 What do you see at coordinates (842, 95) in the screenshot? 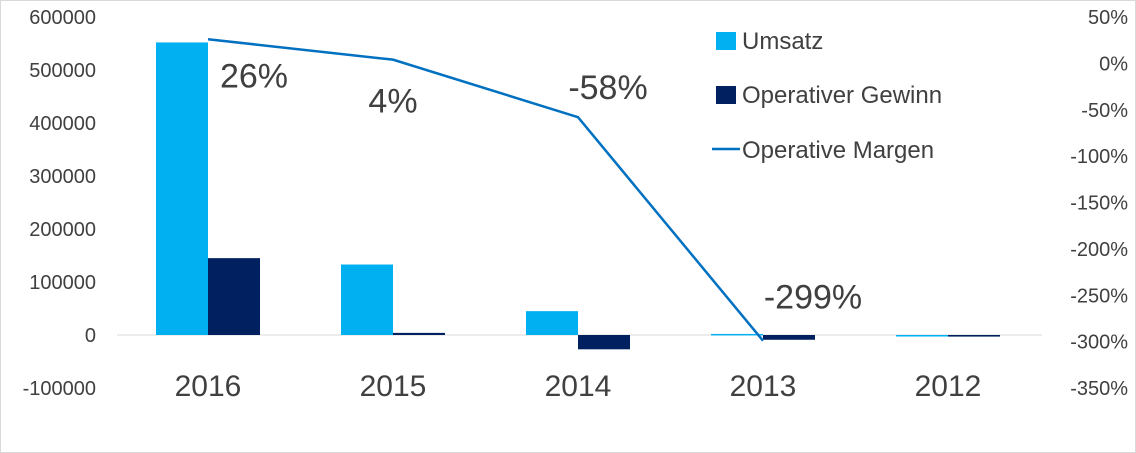
I see `legend-label-operativer-gewinn: Operativer Gewinn` at bounding box center [842, 95].